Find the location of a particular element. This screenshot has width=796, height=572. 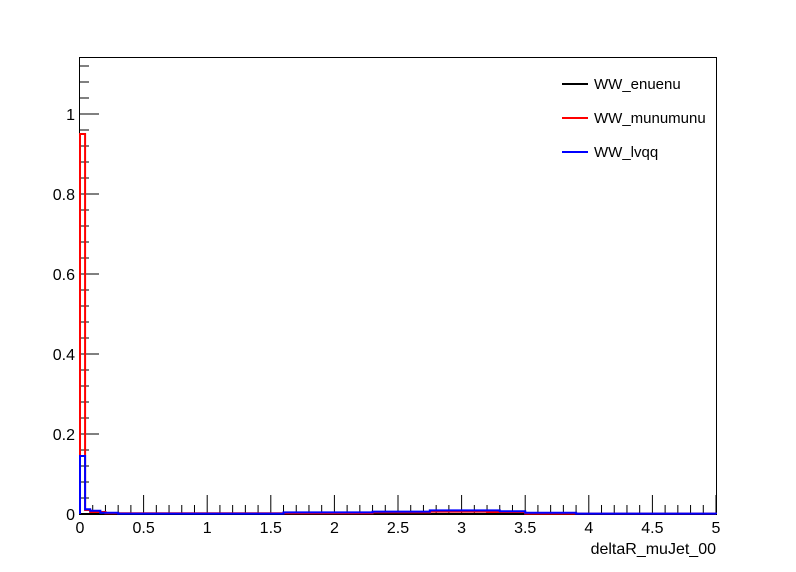

y-tick-label: 0.4 is located at coordinates (64, 355).